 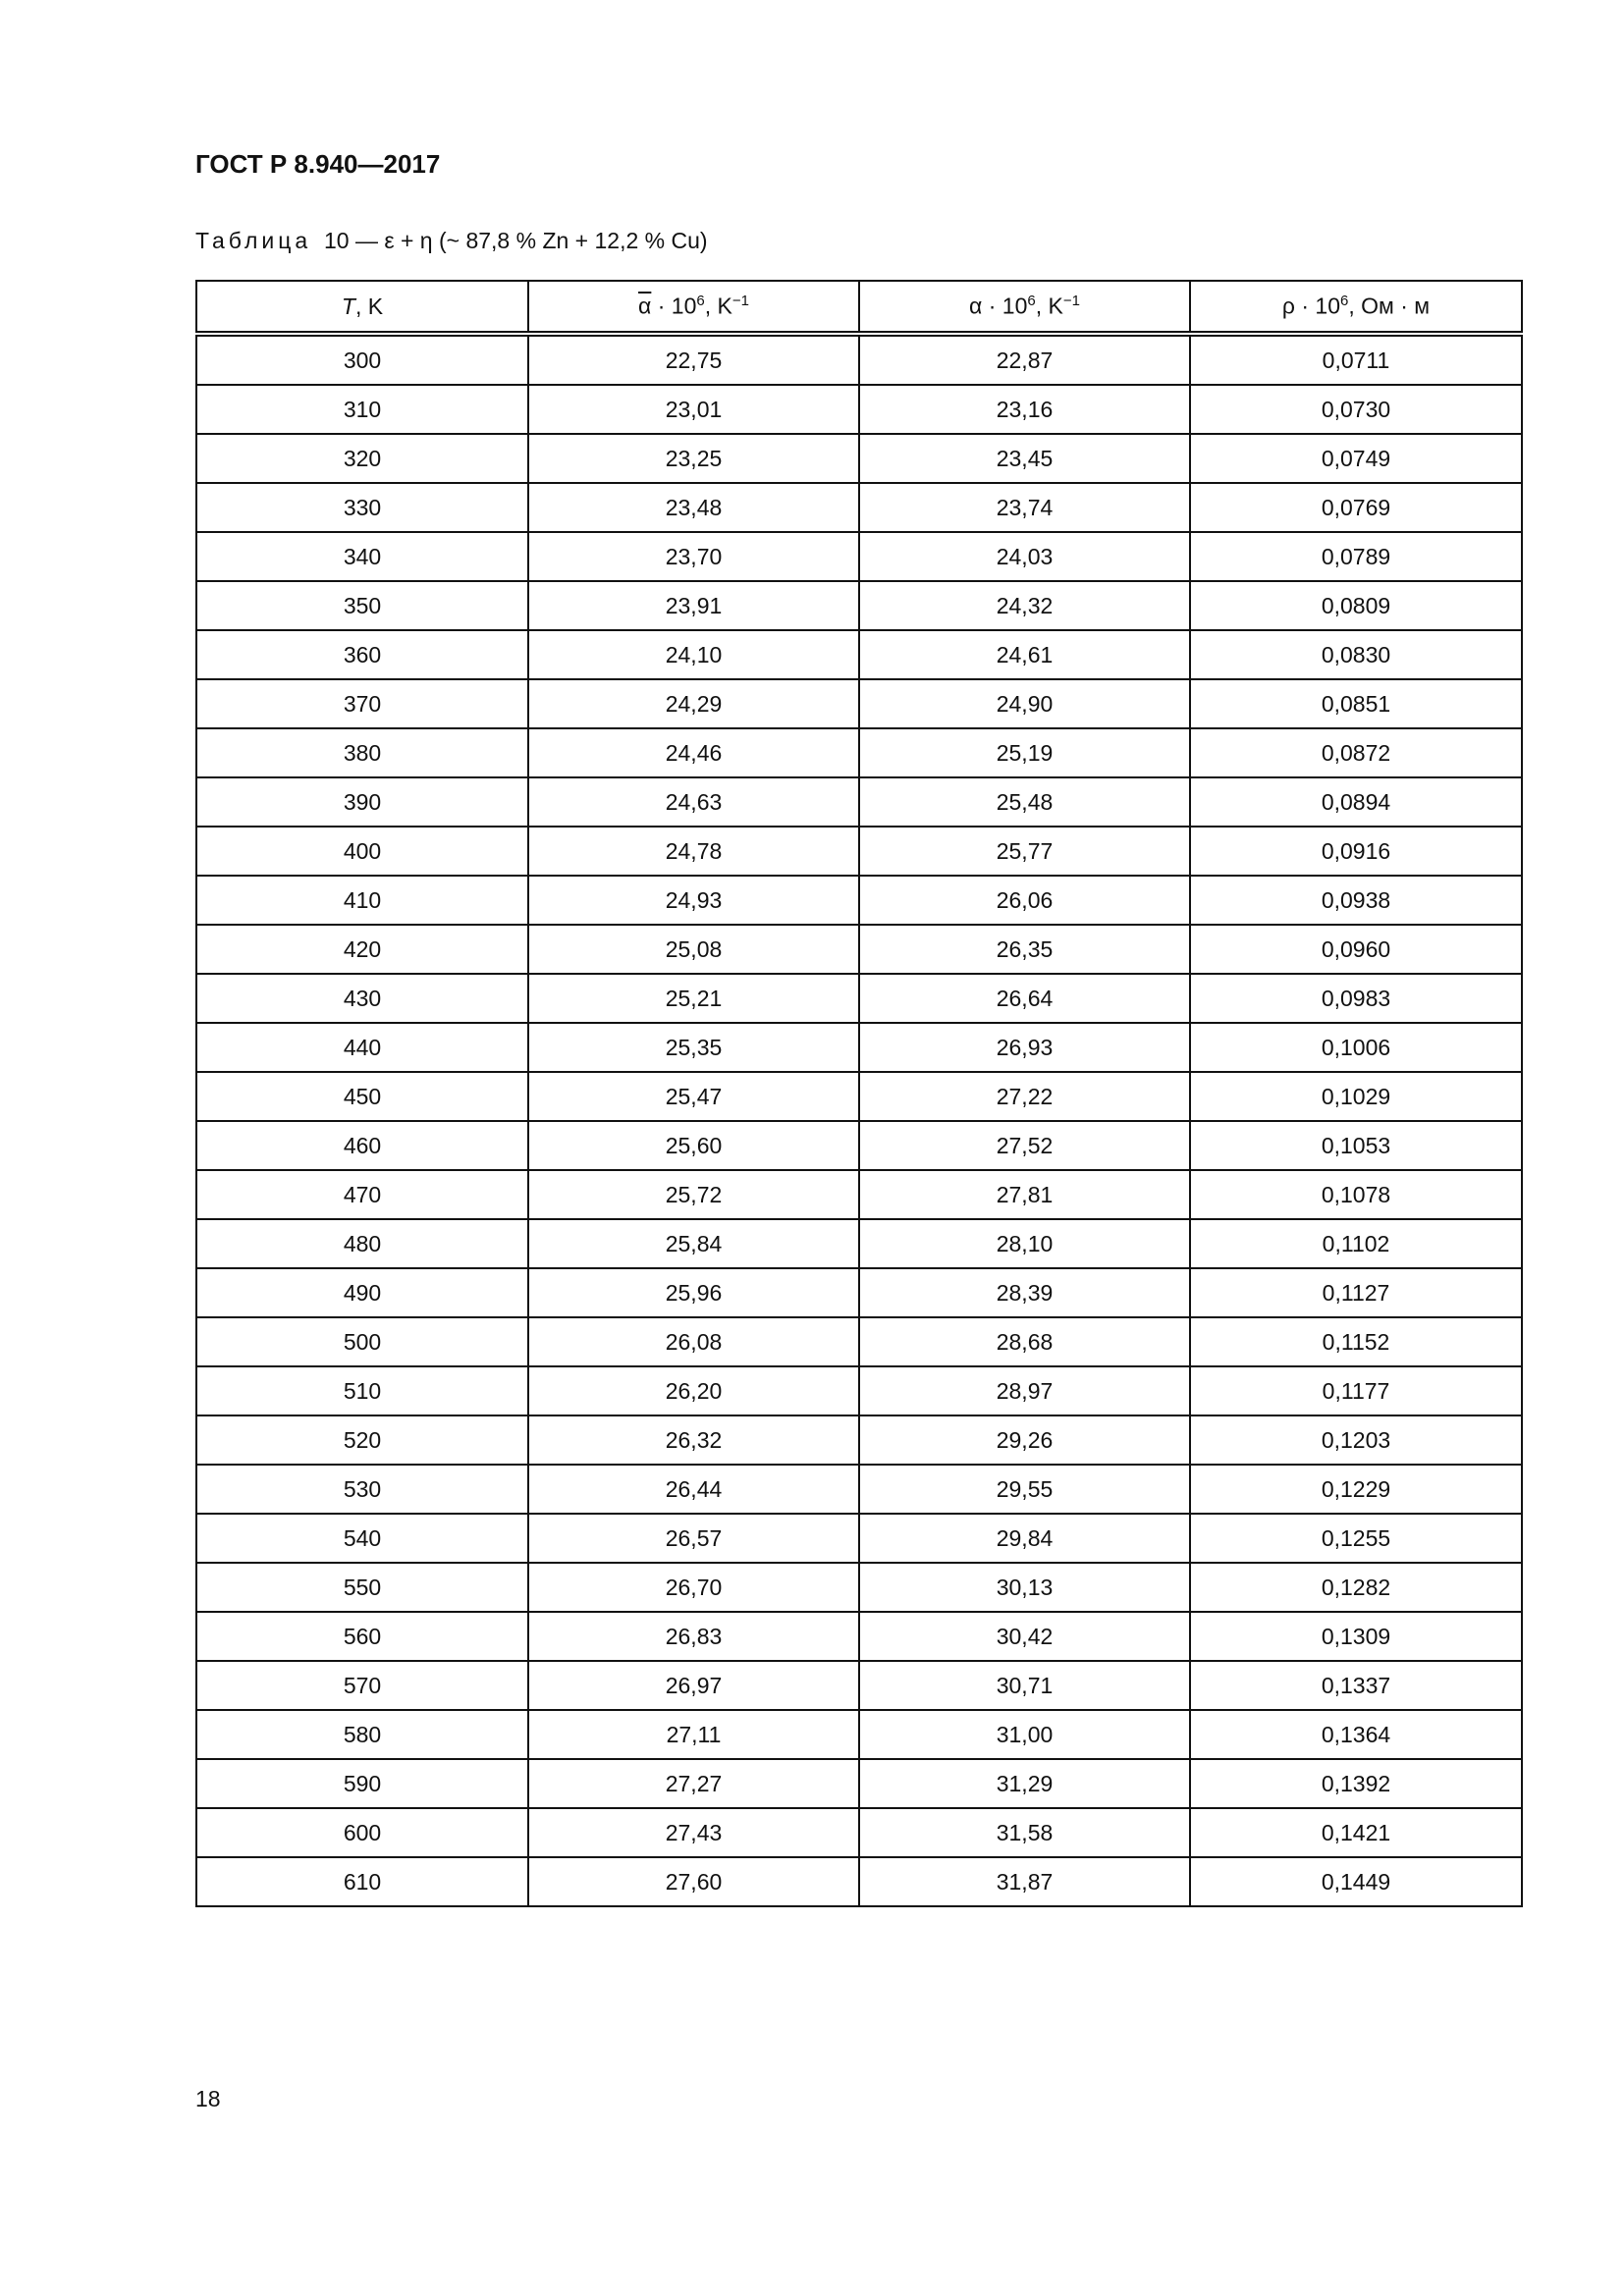 What do you see at coordinates (362, 1390) in the screenshot?
I see `cell-temperature: 510` at bounding box center [362, 1390].